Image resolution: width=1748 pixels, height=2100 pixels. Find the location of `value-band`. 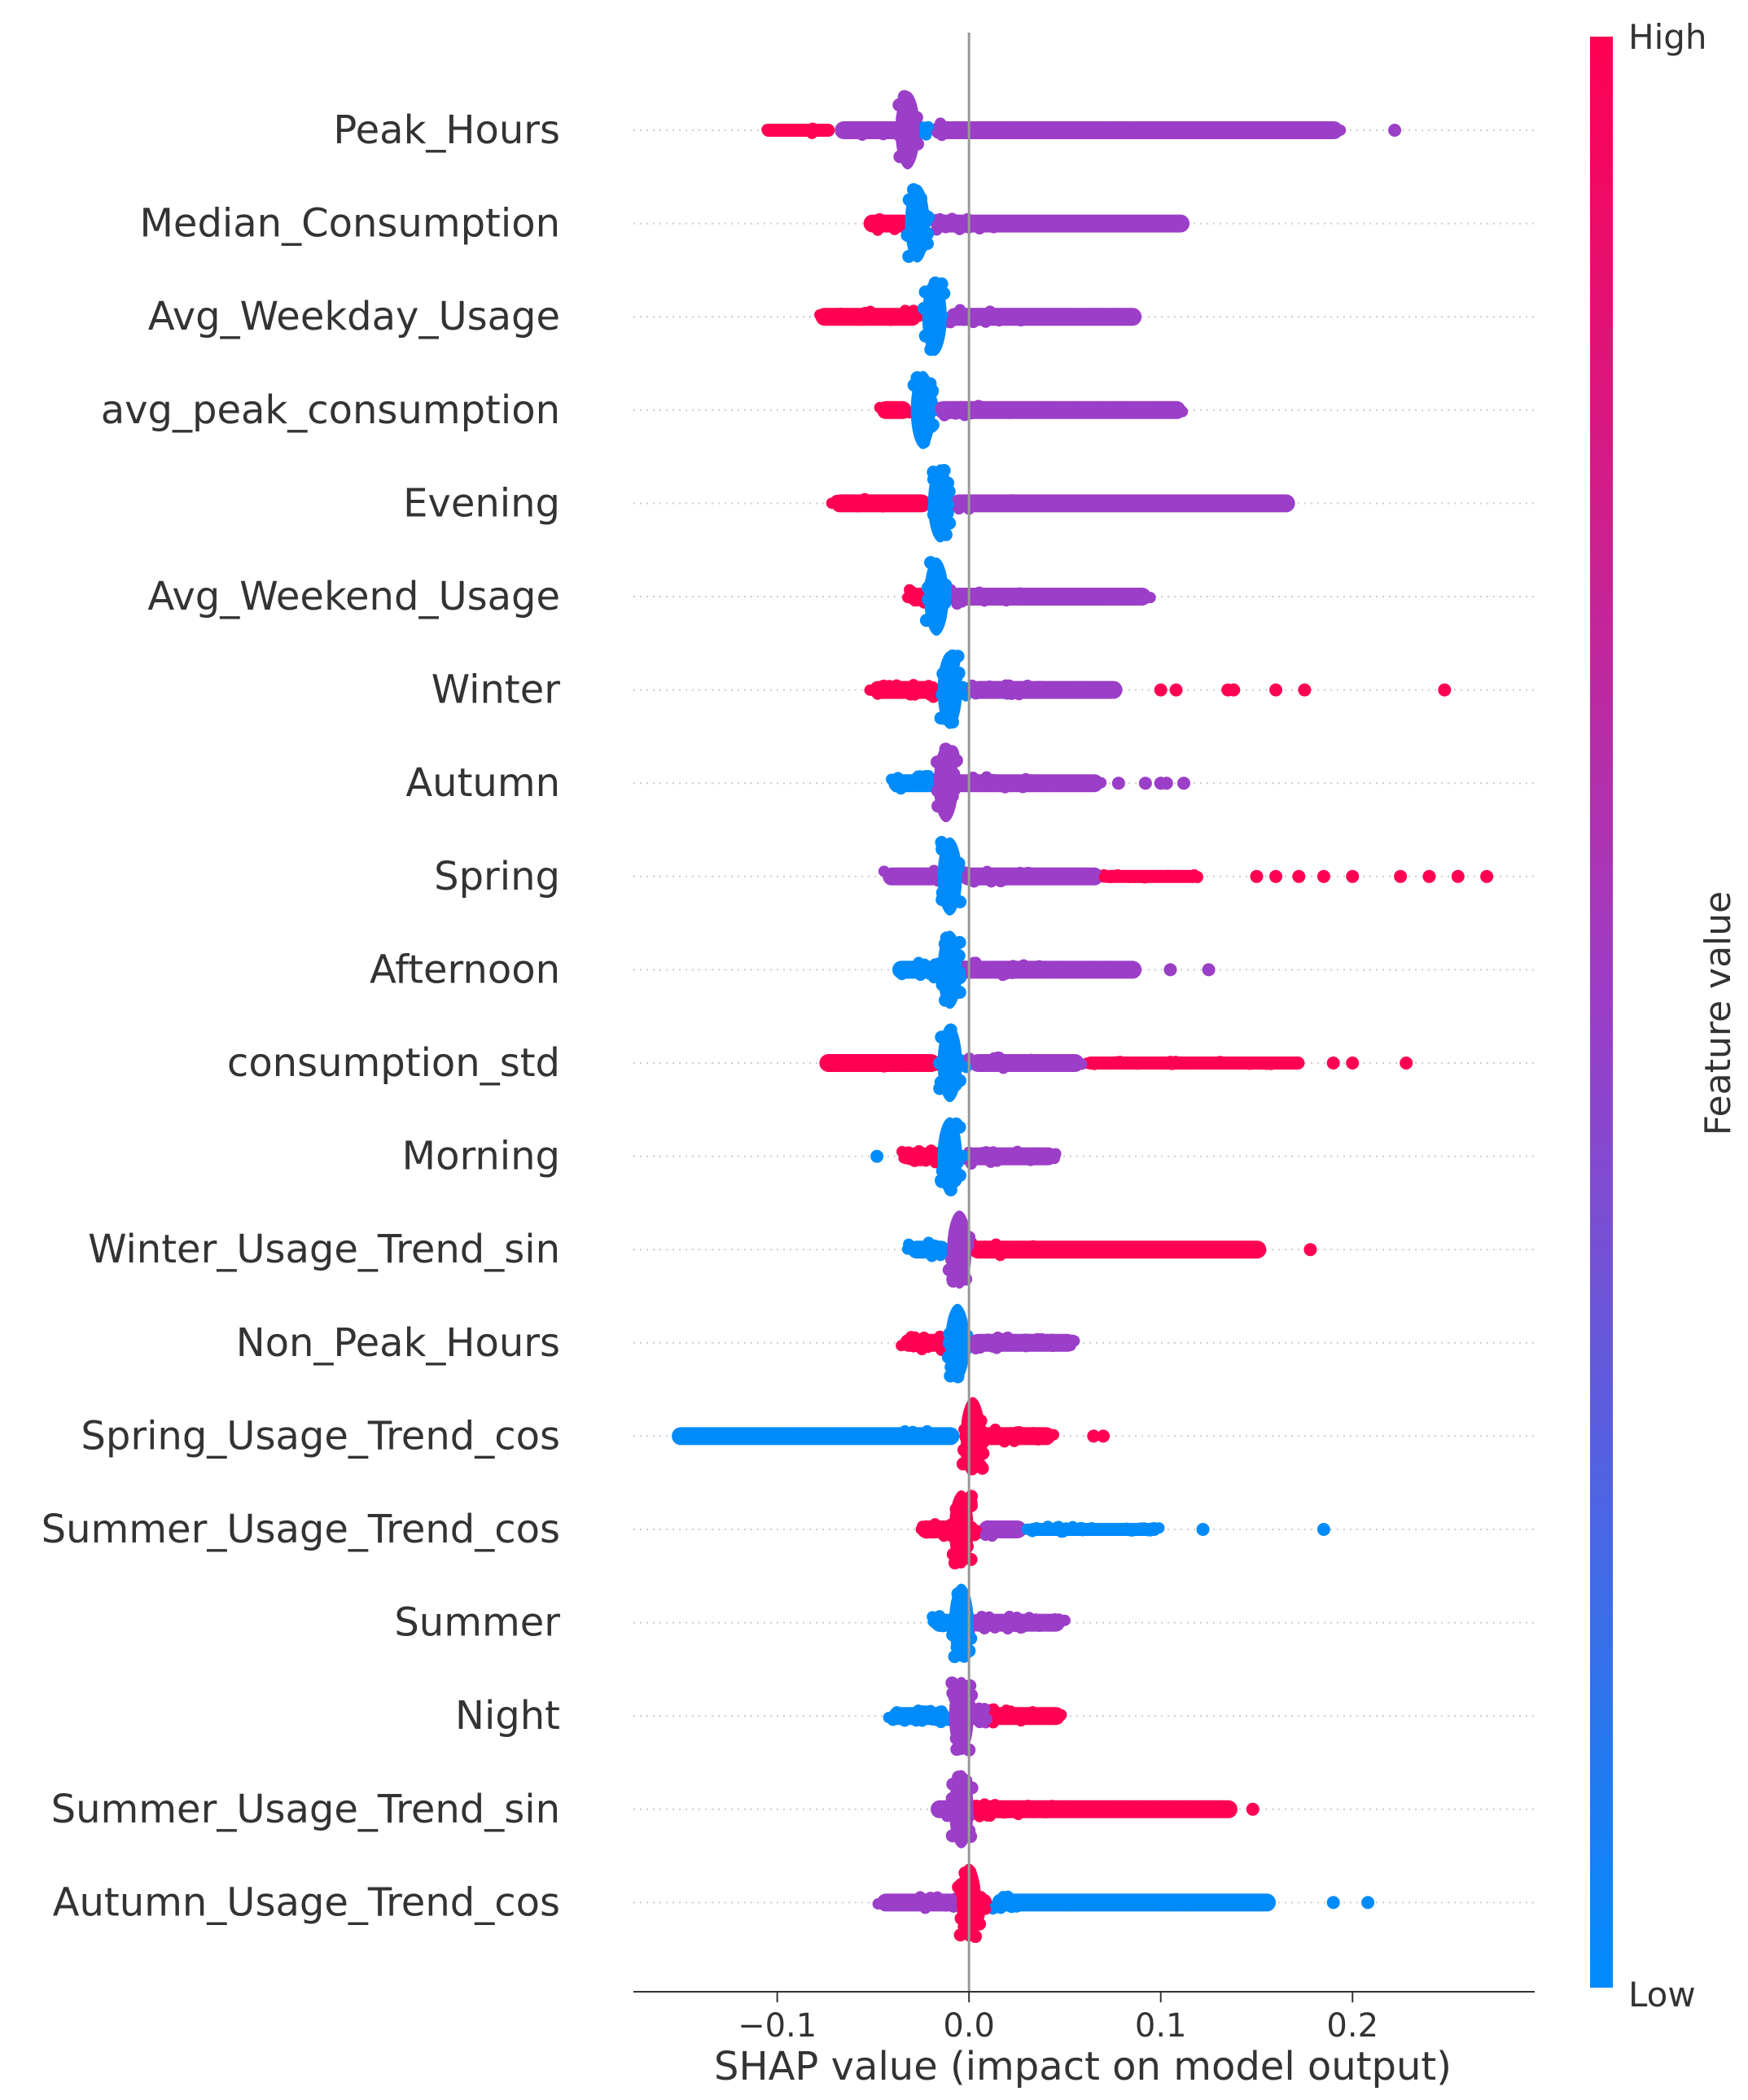

value-band is located at coordinates (1122, 503).